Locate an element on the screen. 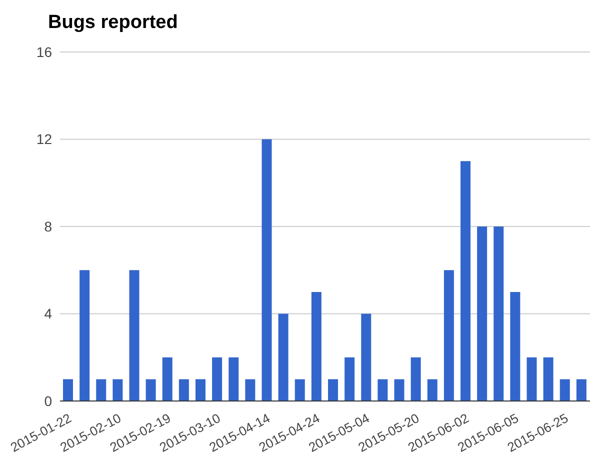  y-tick-label: 8 is located at coordinates (48, 226).